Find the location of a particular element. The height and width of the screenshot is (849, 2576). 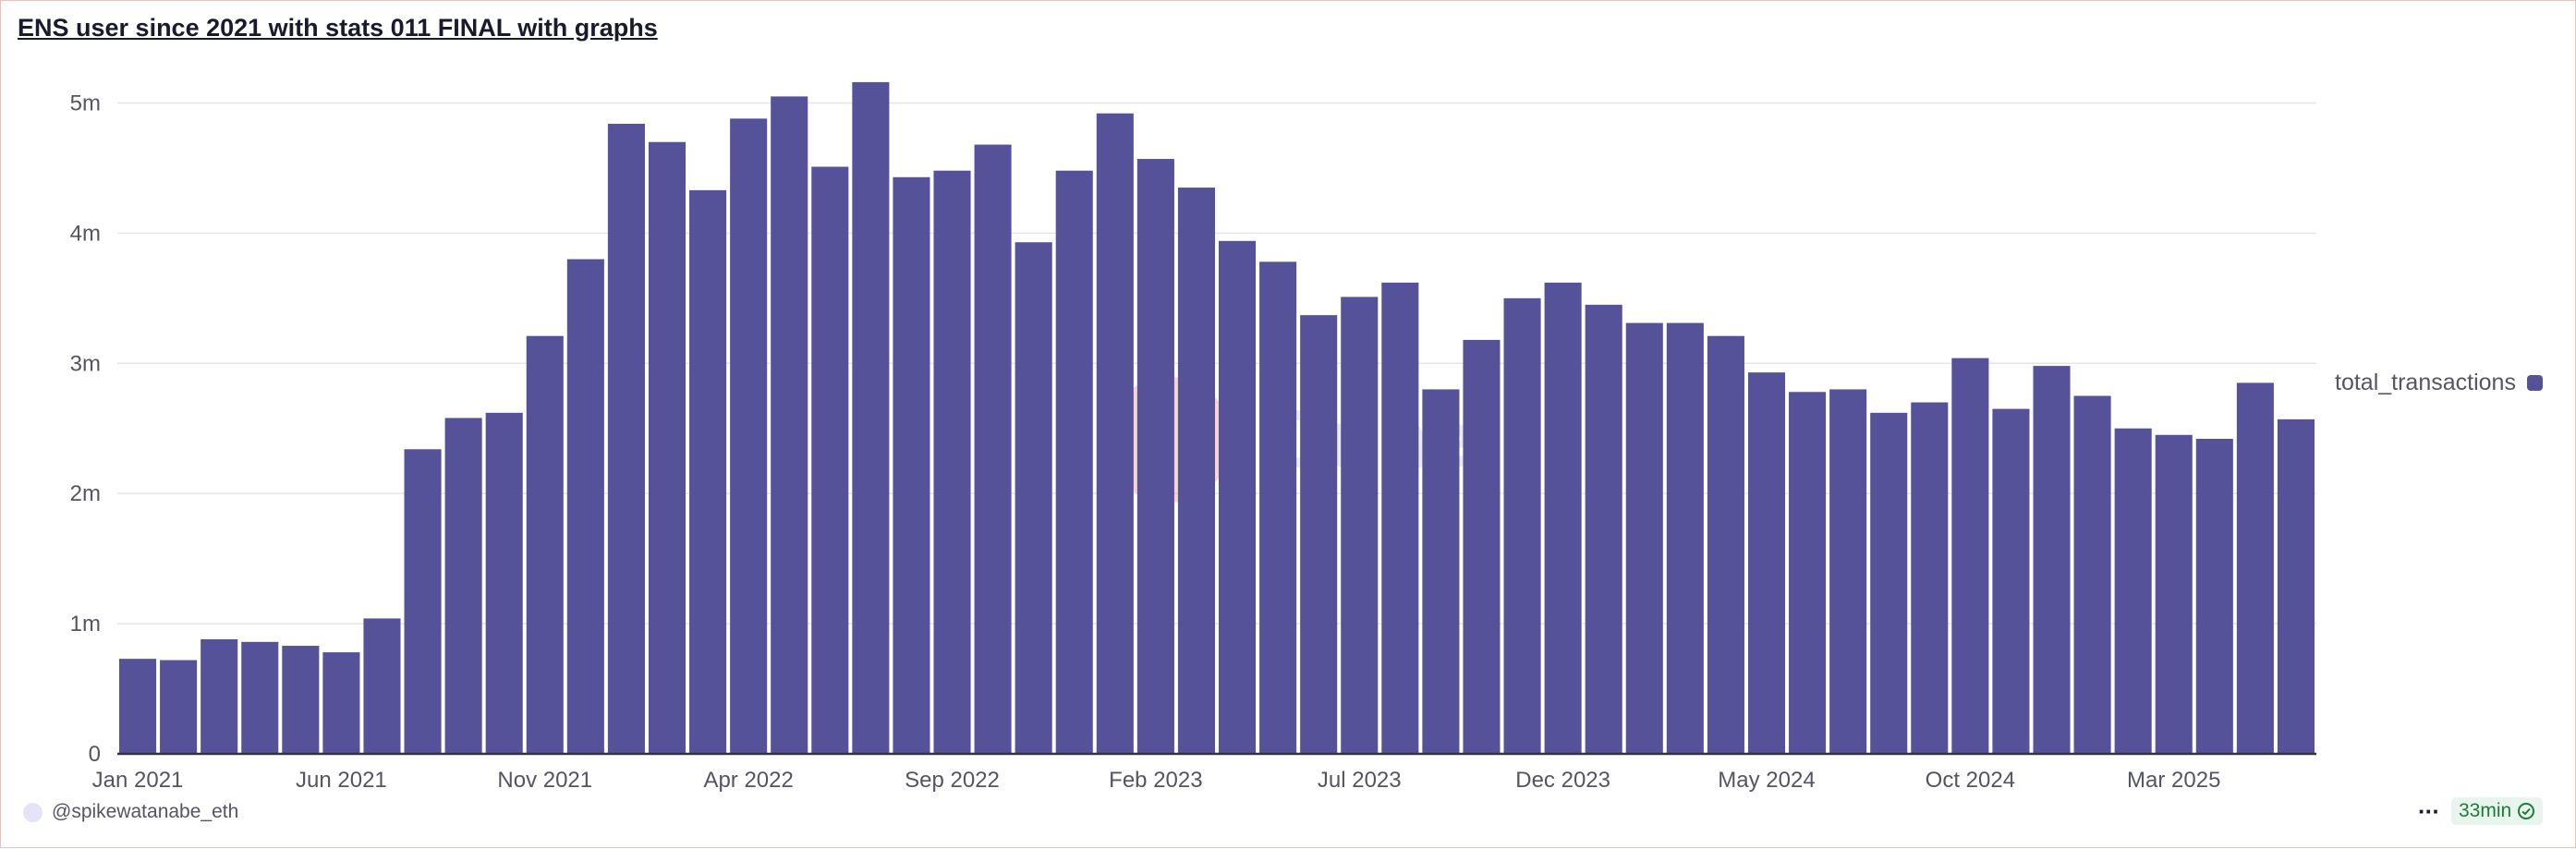

x-tick-label: Jan 2021 is located at coordinates (138, 780).